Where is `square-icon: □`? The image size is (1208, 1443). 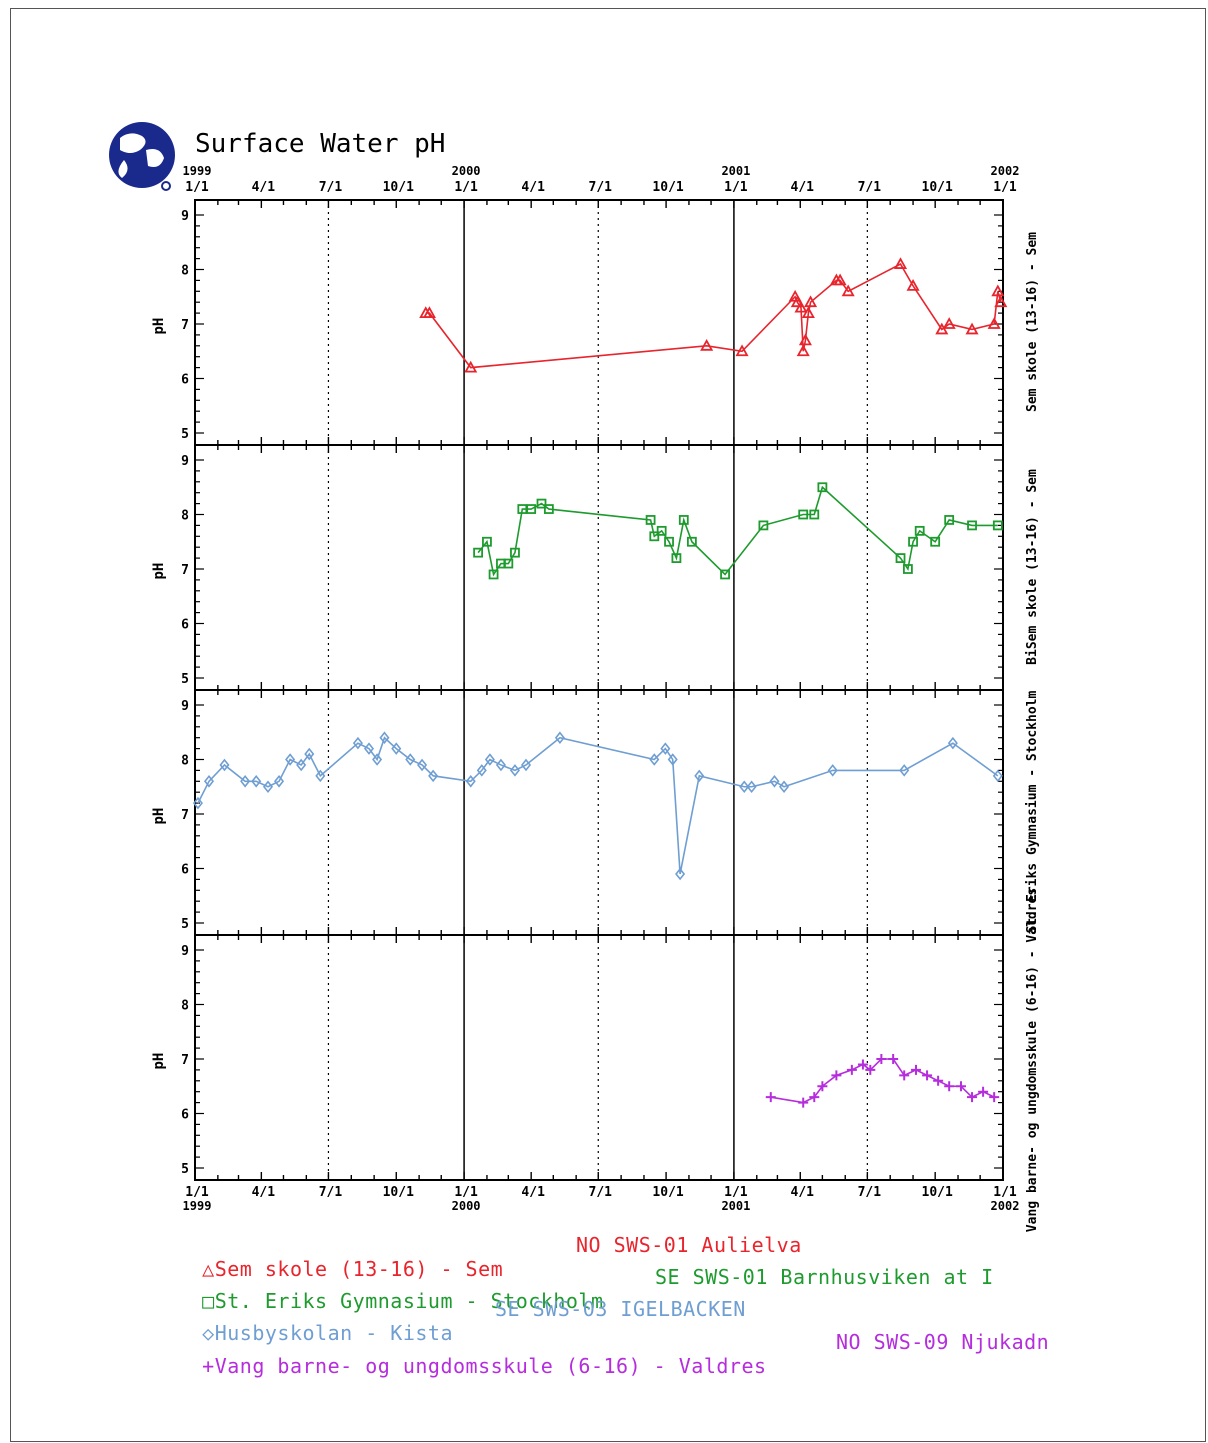 square-icon: □ is located at coordinates (208, 1301).